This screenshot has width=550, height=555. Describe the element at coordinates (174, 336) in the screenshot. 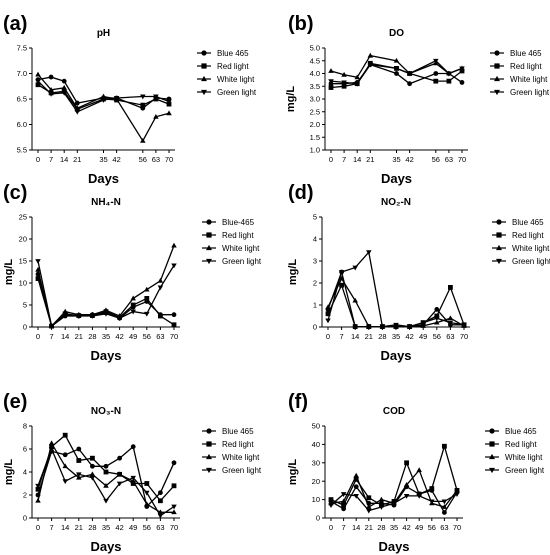

I see `x-tick-label: 70` at that location.